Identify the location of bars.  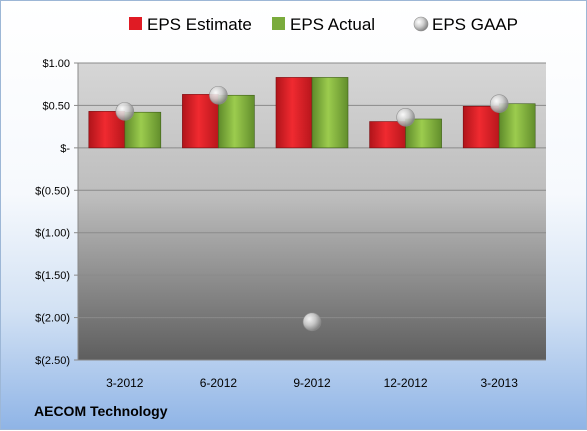
(312, 113).